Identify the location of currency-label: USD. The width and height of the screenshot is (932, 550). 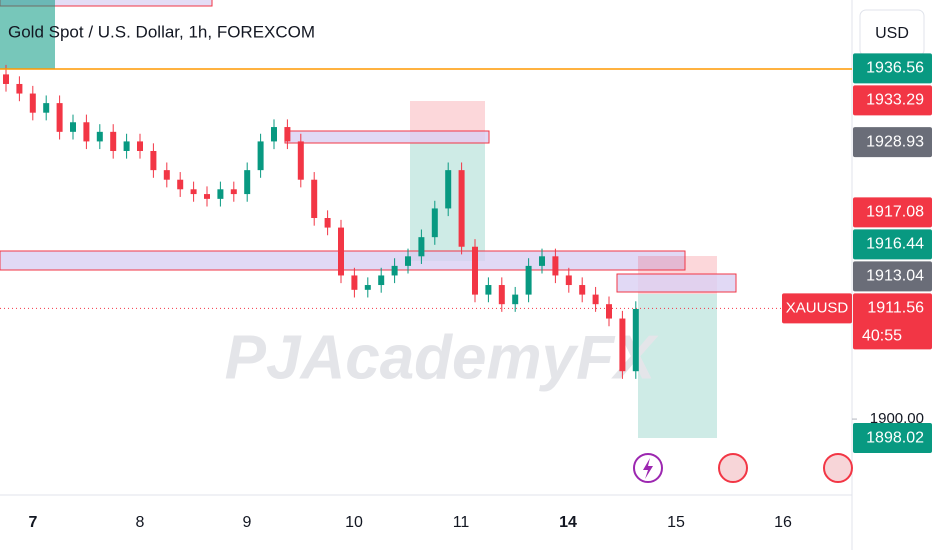
(892, 33).